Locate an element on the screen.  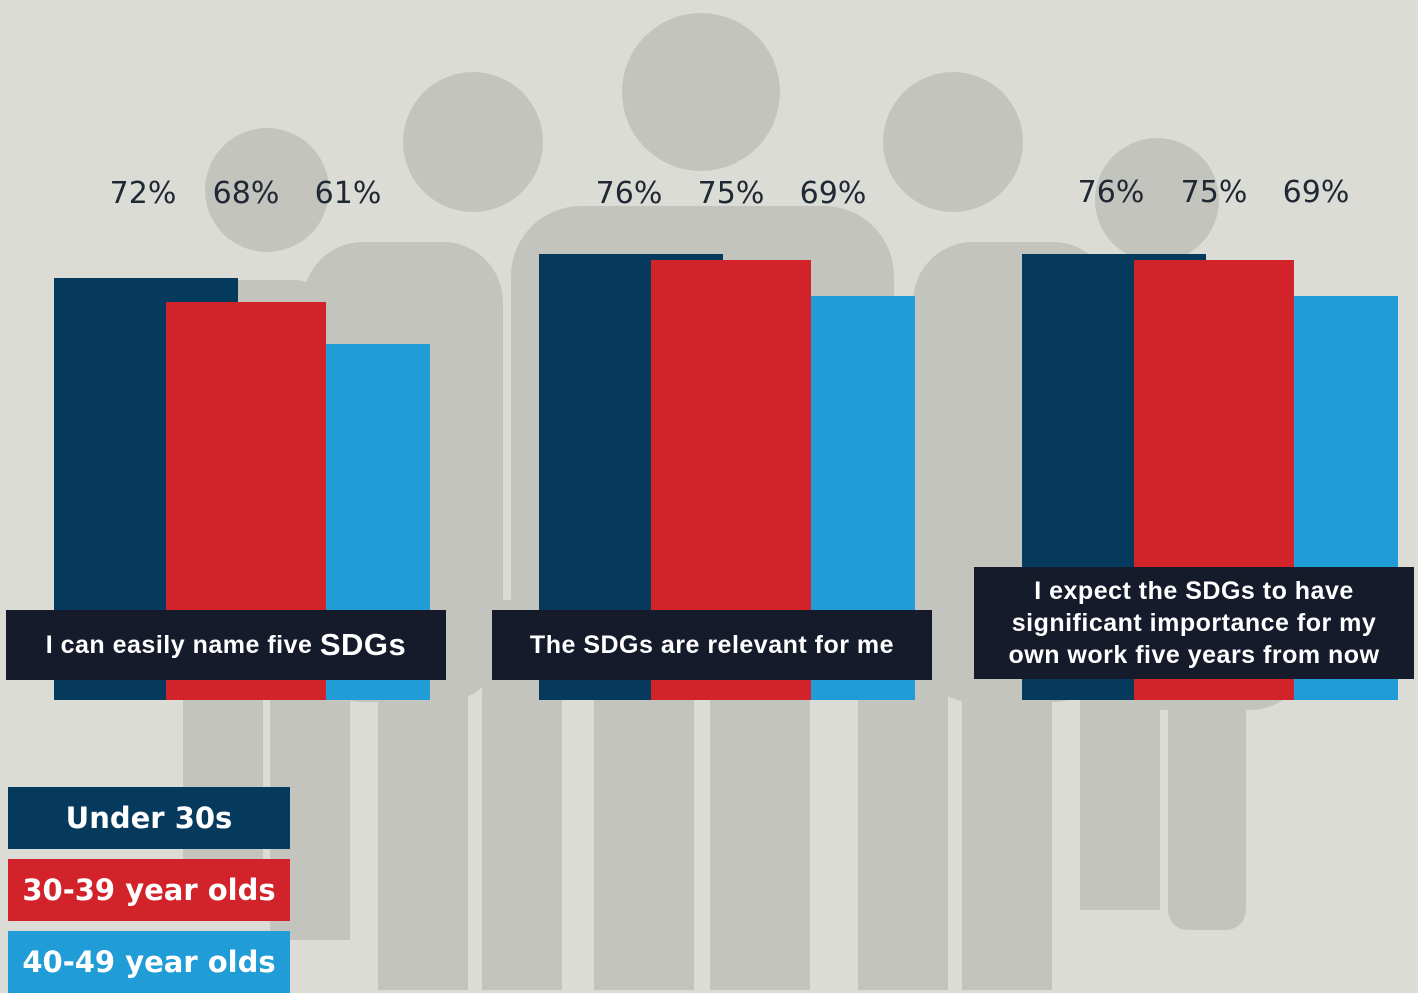
category-label-1: I can easily name five SDGs is located at coordinates (226, 645).